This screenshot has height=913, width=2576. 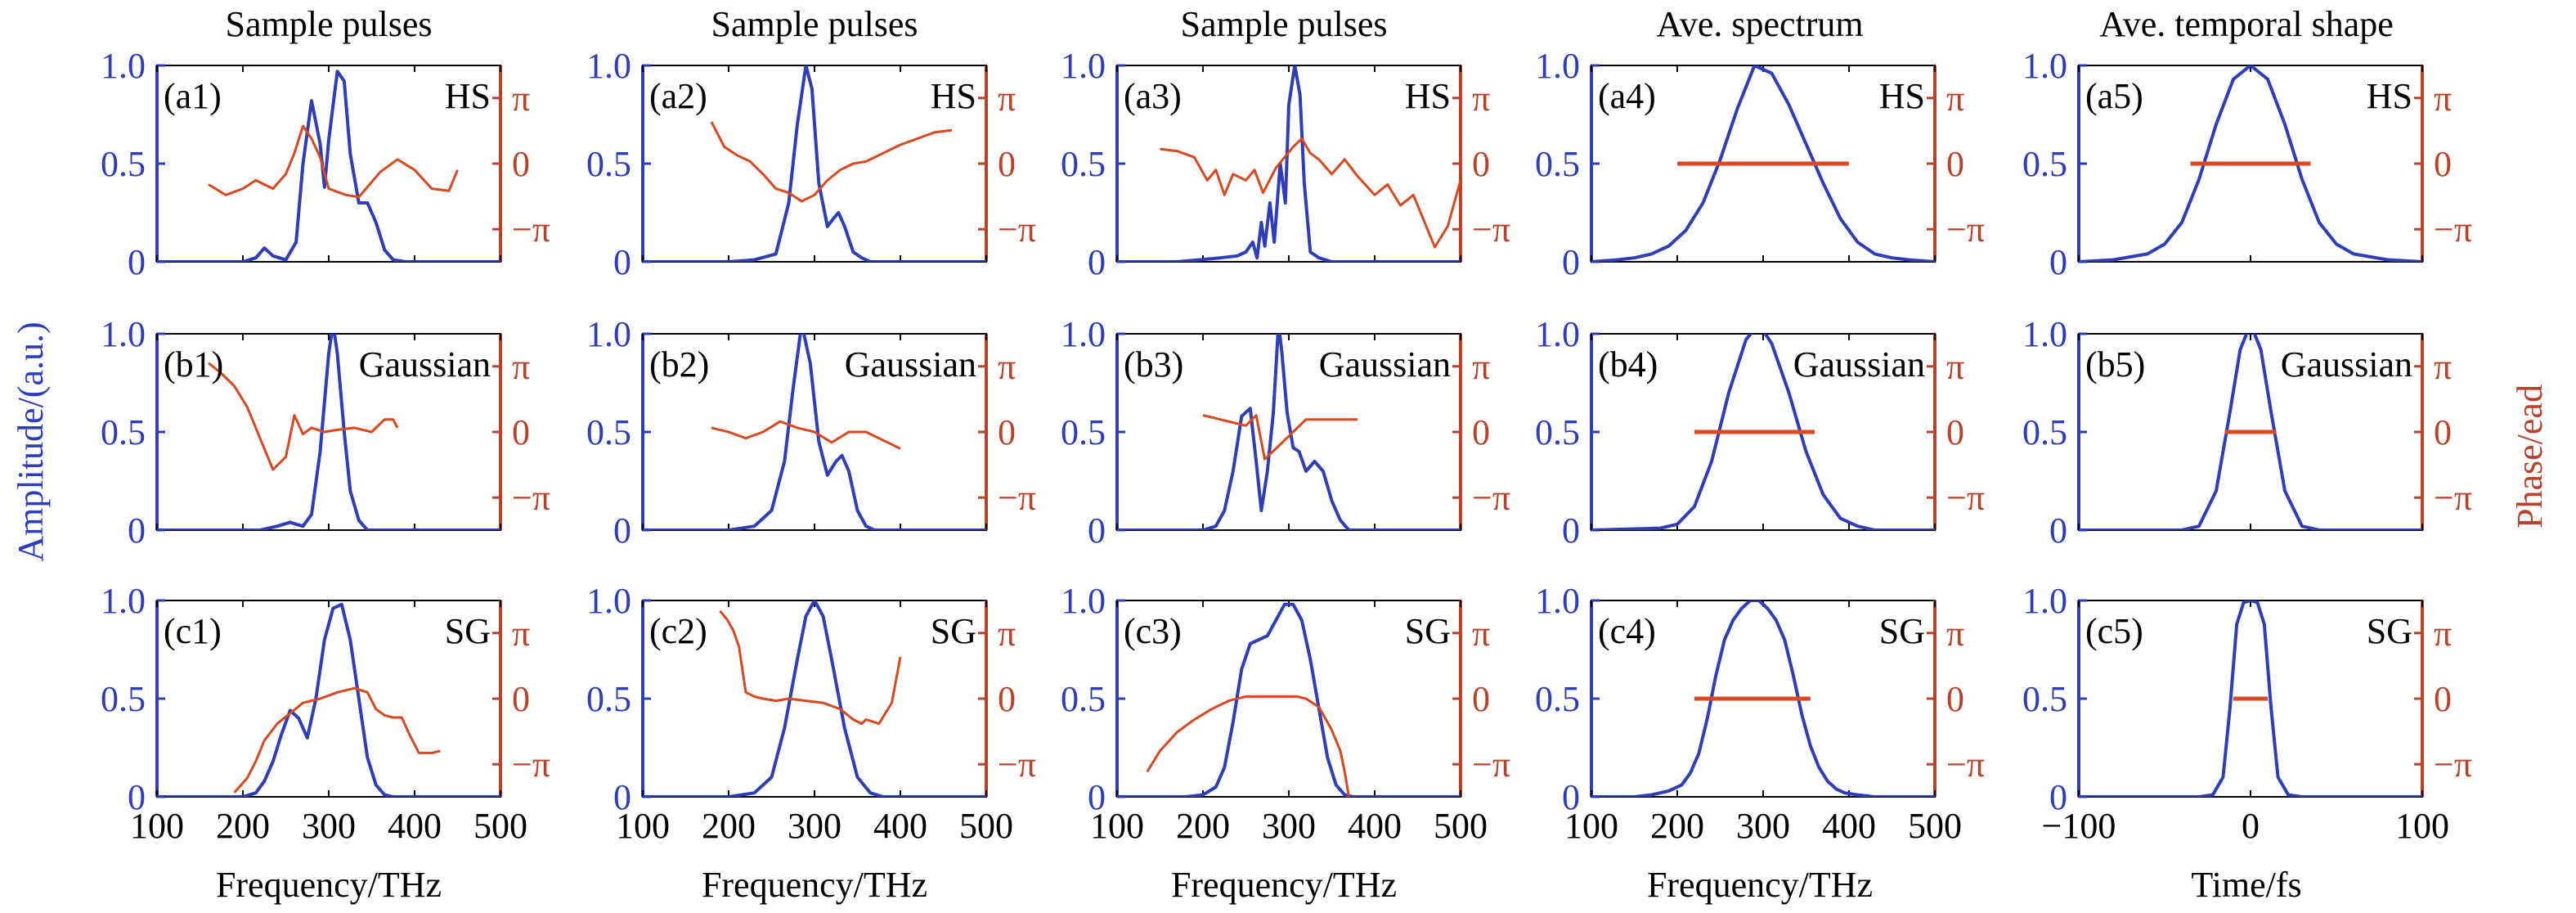 What do you see at coordinates (1760, 885) in the screenshot?
I see `col4-xlabel: Frequency/THz` at bounding box center [1760, 885].